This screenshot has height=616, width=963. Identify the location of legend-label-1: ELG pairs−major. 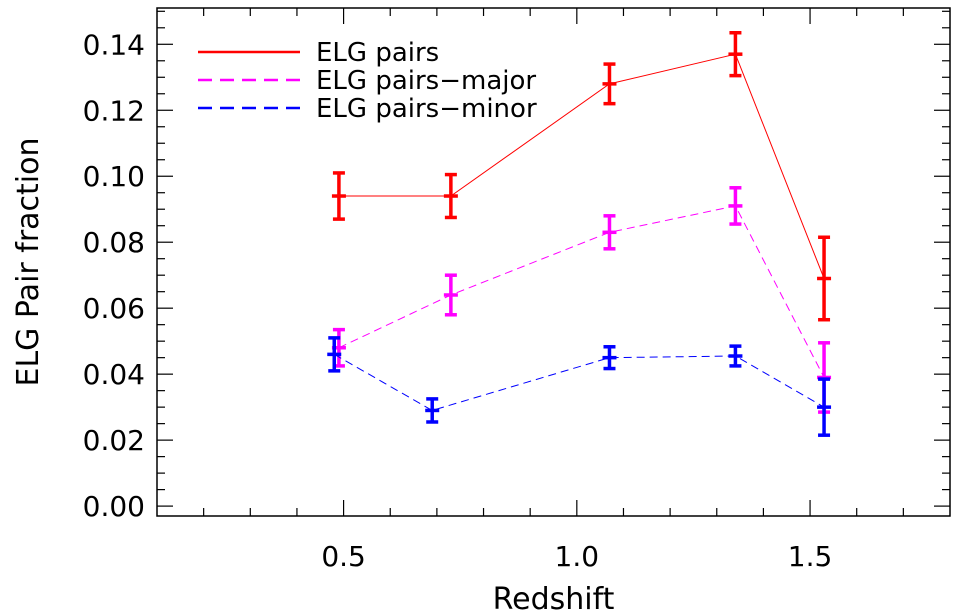
(426, 81).